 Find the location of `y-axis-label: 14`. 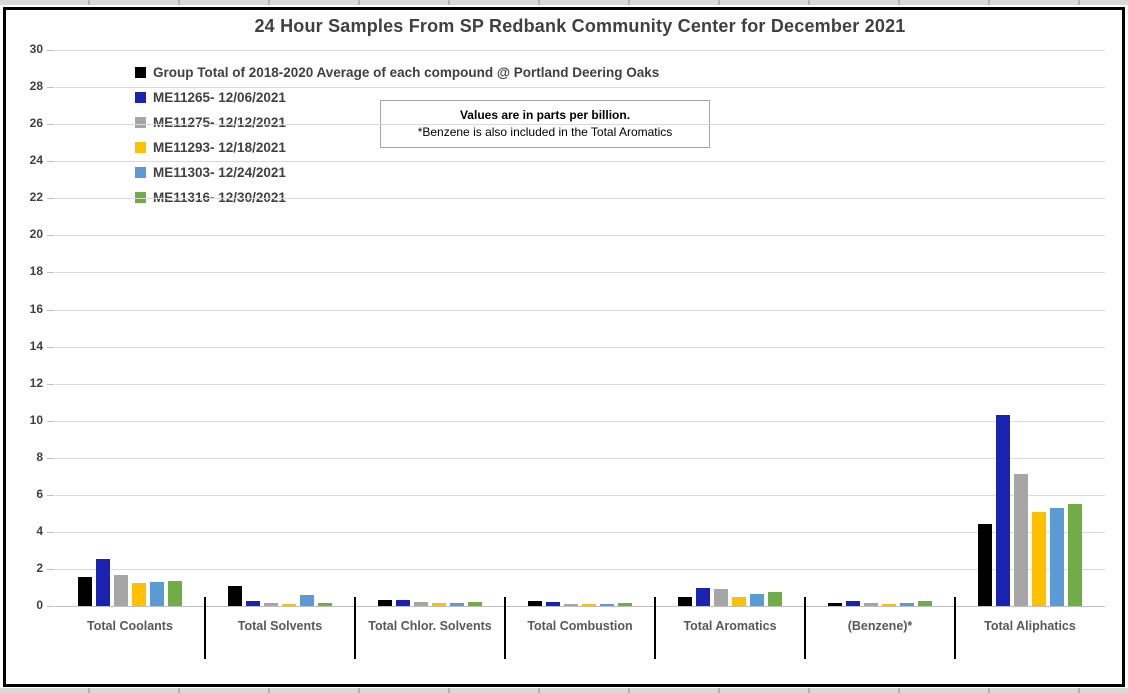

y-axis-label: 14 is located at coordinates (36, 345).